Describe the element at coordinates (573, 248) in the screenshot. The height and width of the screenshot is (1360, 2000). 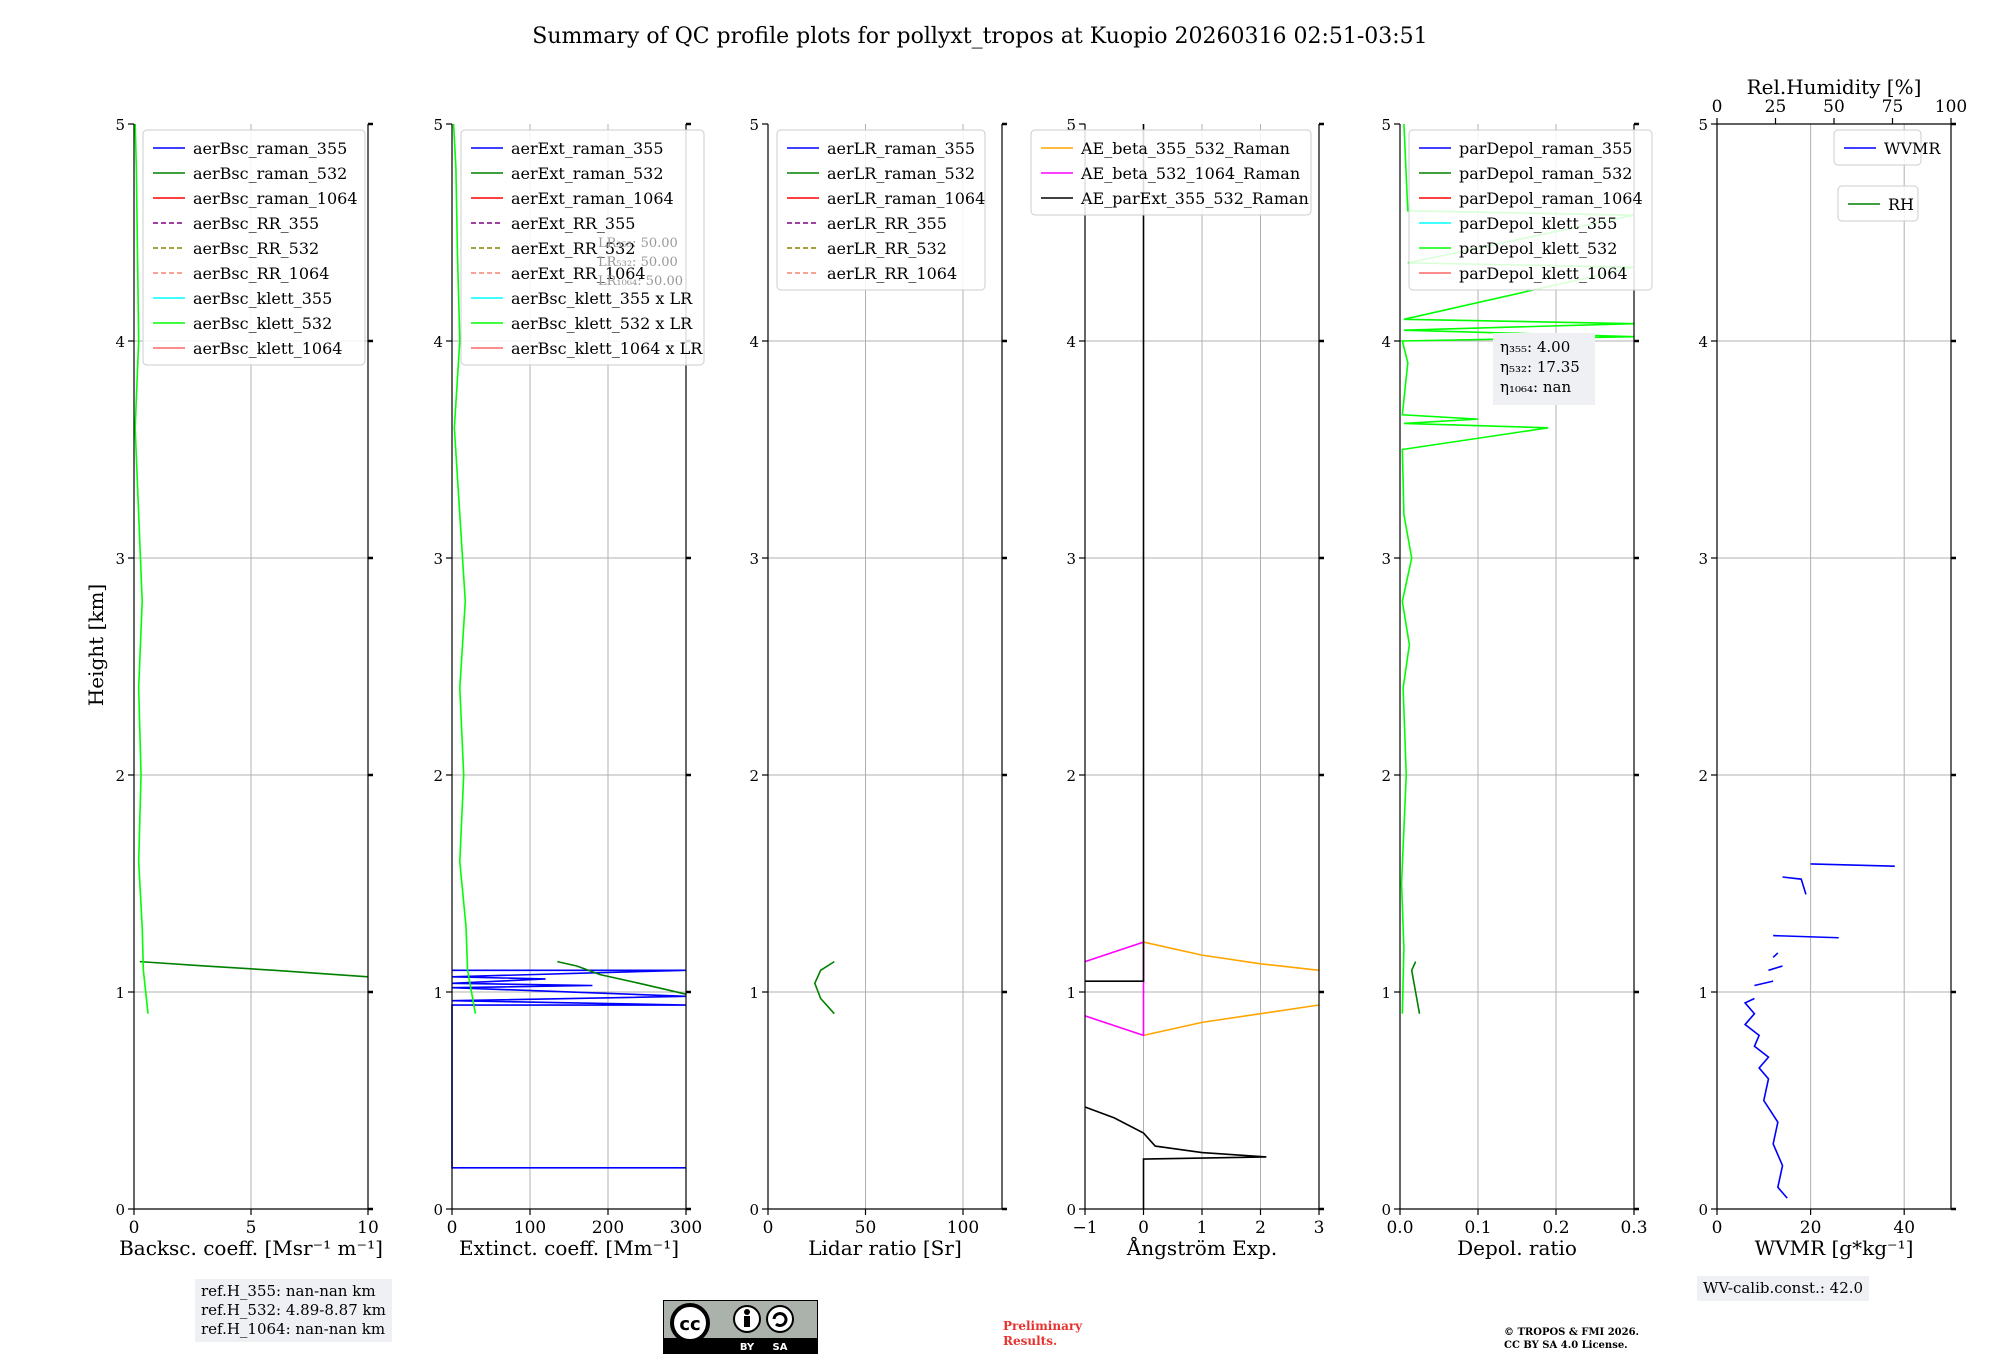
I see `legend-label: aerExt_RR_532` at that location.